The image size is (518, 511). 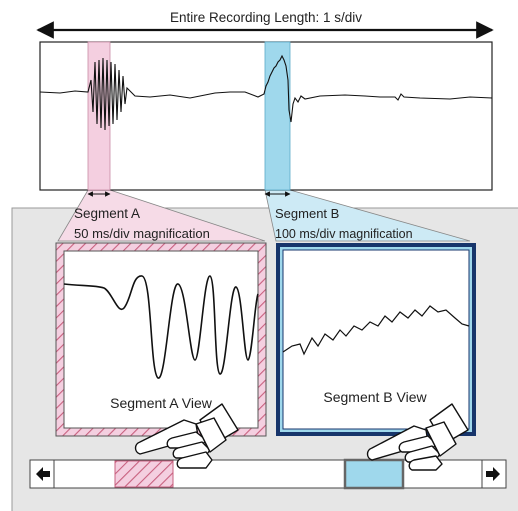 I want to click on scroll-right-button, so click(x=494, y=474).